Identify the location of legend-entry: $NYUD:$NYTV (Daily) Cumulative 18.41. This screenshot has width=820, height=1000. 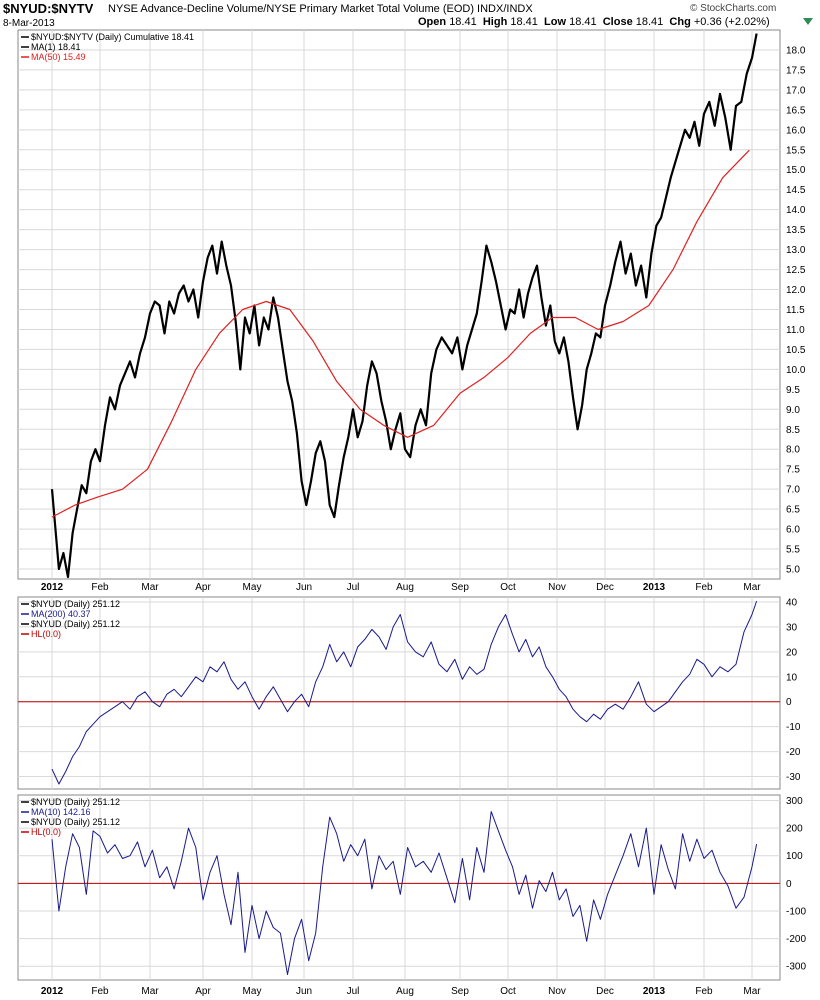
(112, 37).